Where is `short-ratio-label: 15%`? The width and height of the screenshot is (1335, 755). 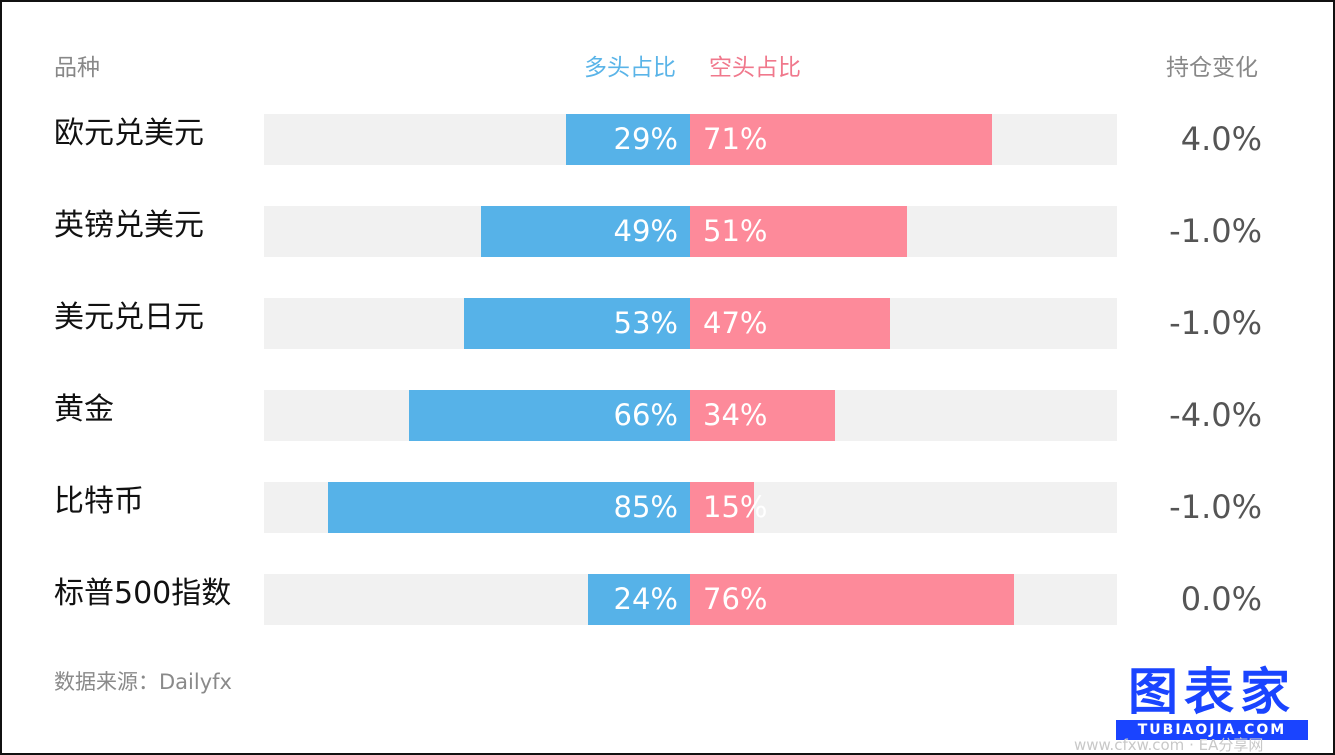
short-ratio-label: 15% is located at coordinates (735, 507).